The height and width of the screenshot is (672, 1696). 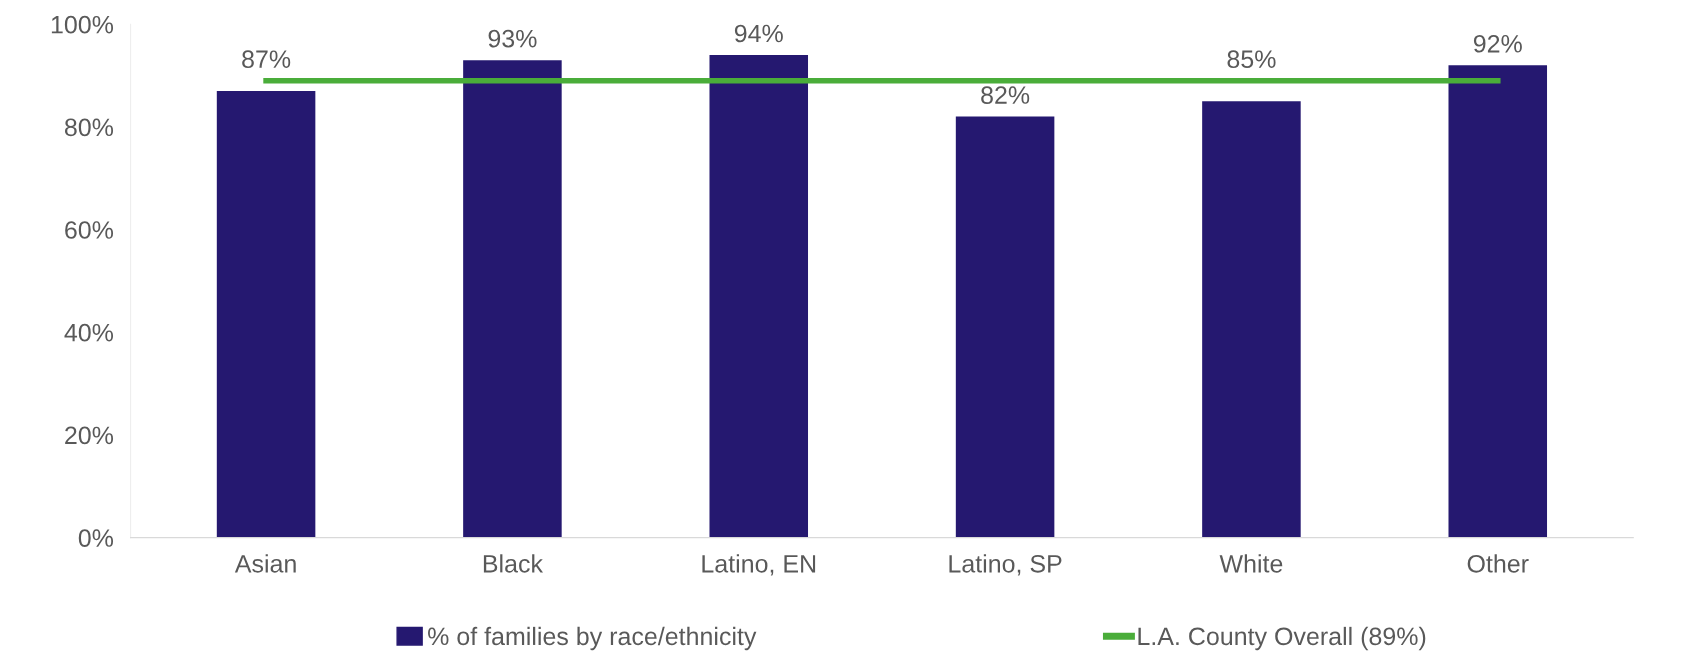 I want to click on x-tick-label: Other, so click(x=1498, y=563).